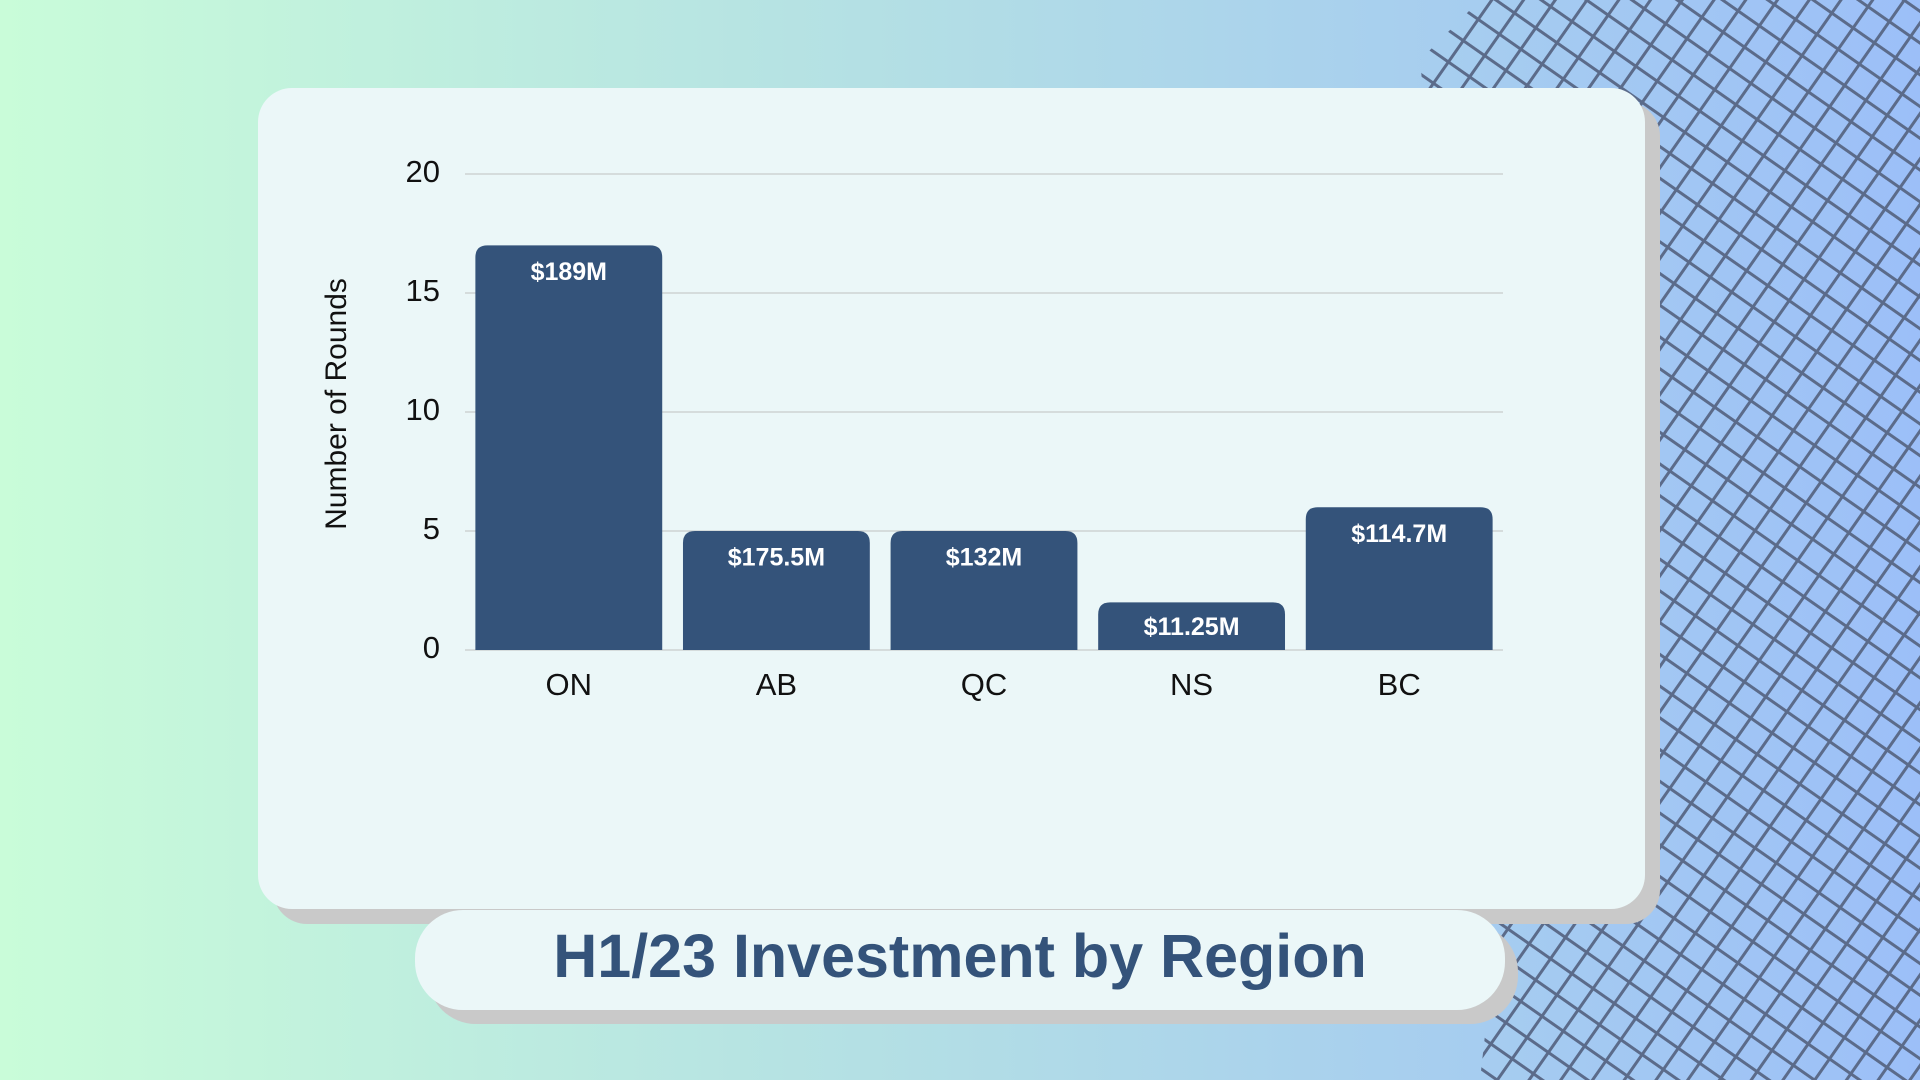  What do you see at coordinates (569, 684) in the screenshot?
I see `x-tick-label: ON` at bounding box center [569, 684].